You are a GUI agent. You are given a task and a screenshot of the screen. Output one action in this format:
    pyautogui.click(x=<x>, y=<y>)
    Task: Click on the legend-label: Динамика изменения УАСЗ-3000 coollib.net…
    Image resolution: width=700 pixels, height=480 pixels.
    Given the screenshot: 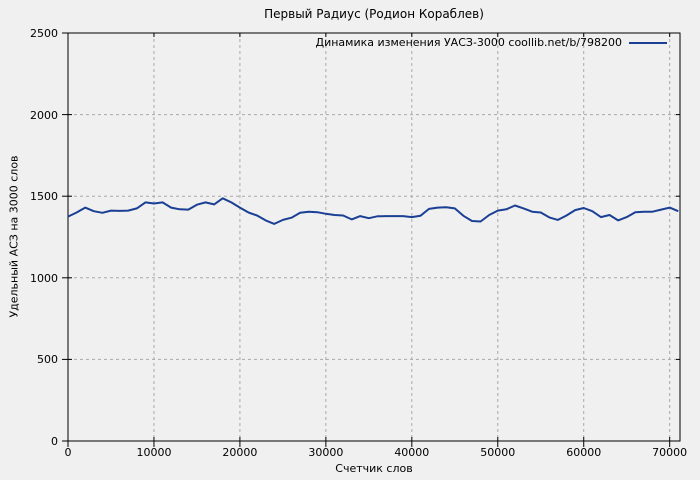 What is the action you would take?
    pyautogui.click(x=469, y=42)
    